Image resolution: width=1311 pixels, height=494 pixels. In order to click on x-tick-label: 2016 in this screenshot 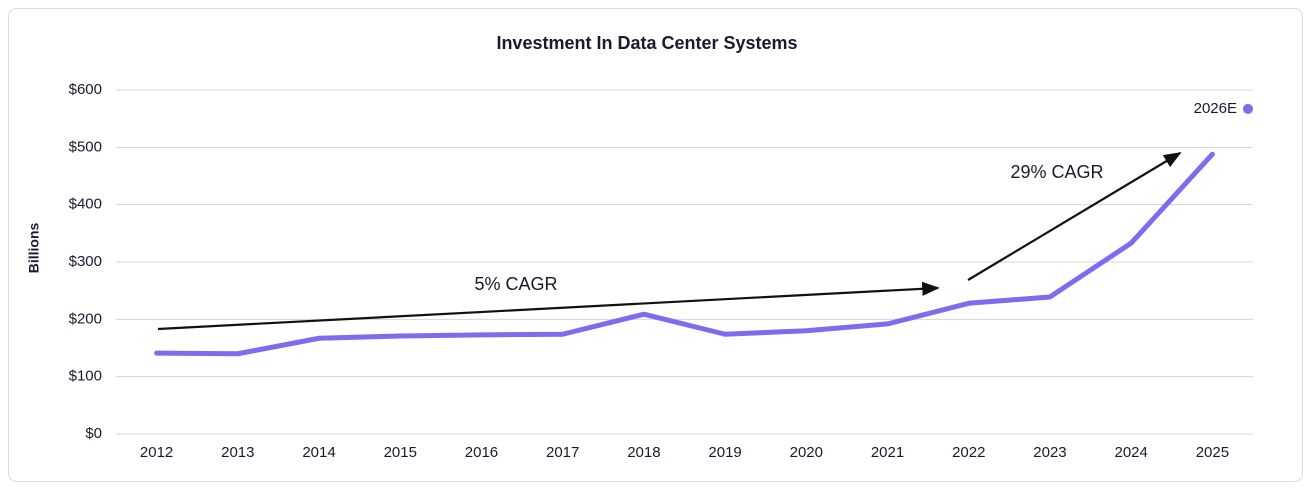, I will do `click(481, 452)`.